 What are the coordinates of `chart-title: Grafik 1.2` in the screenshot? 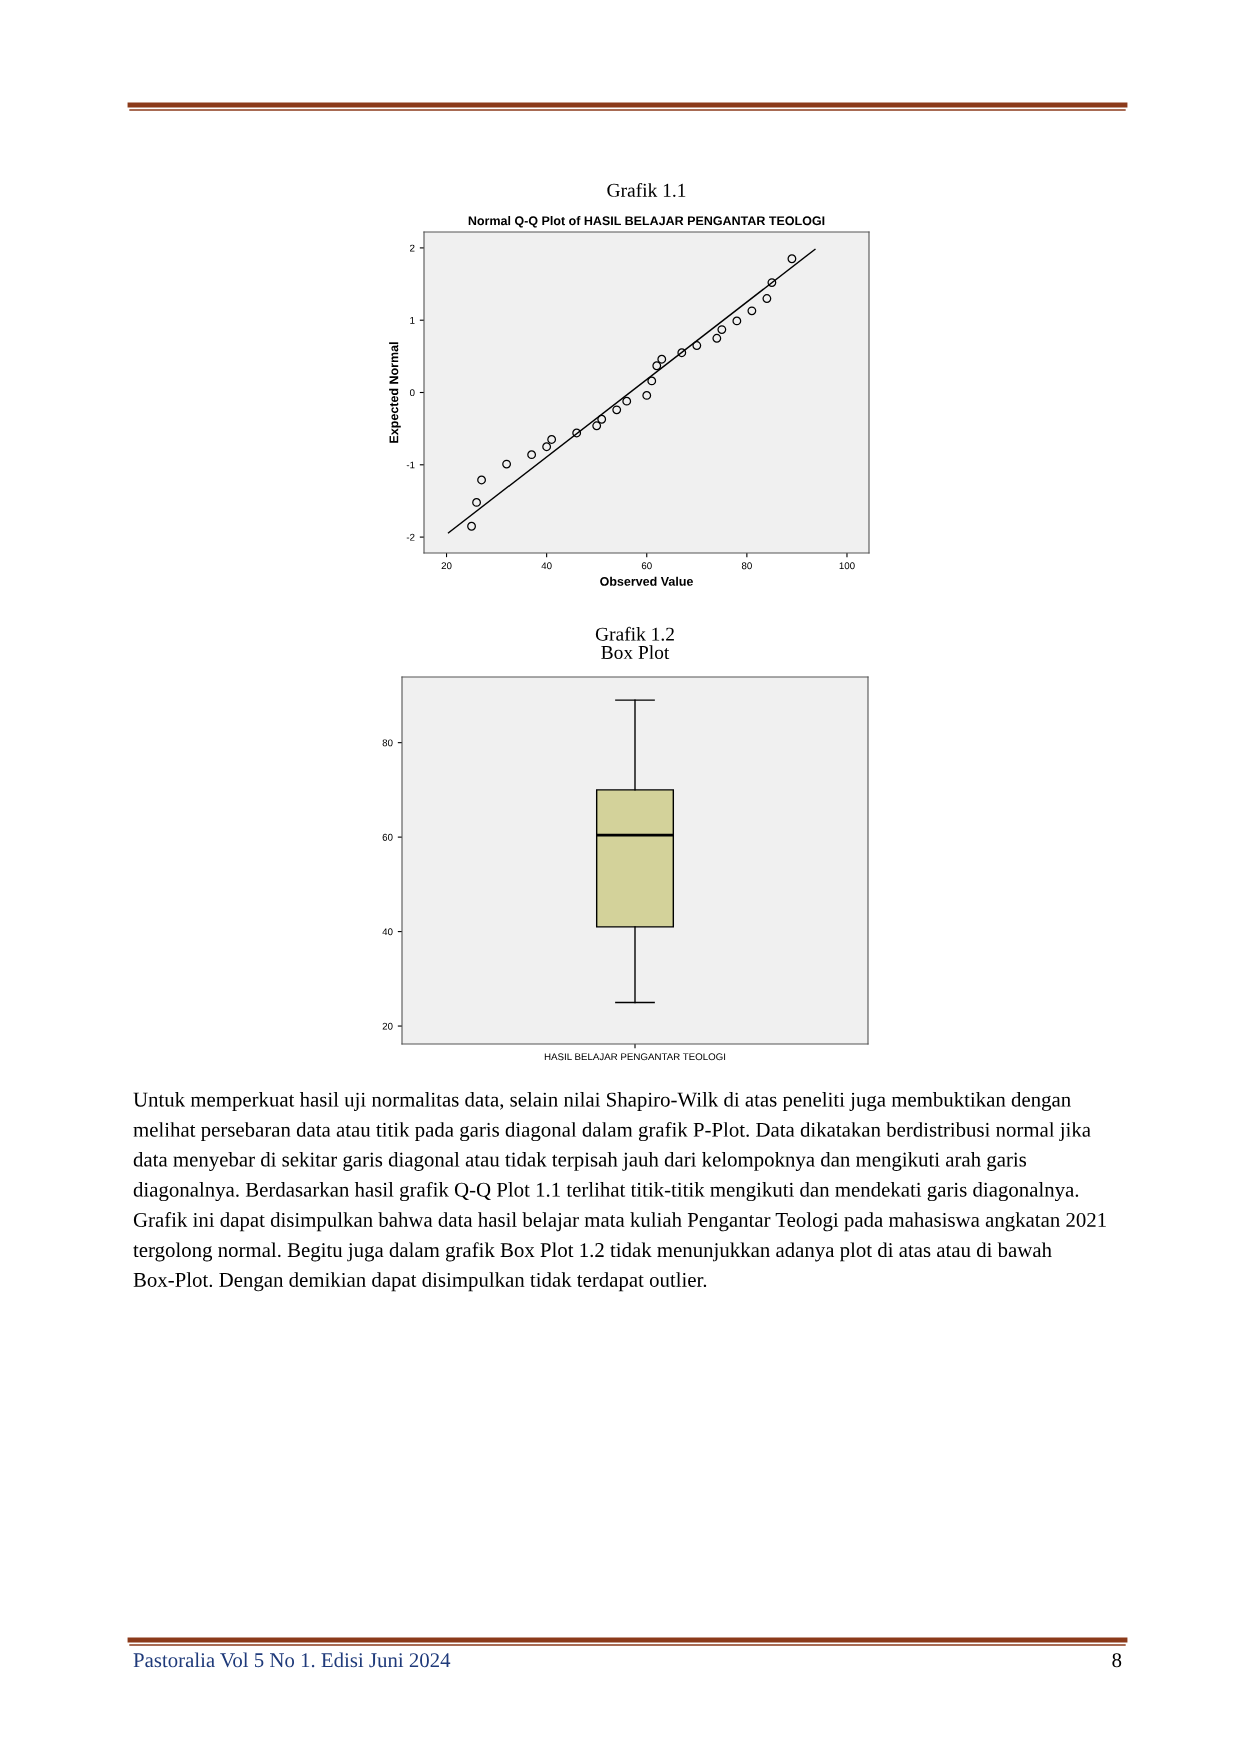 It's located at (634, 633).